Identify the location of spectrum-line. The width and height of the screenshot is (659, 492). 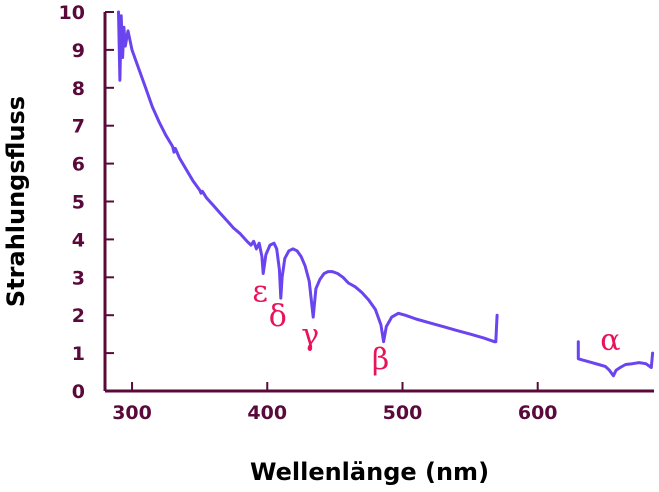
(615, 359).